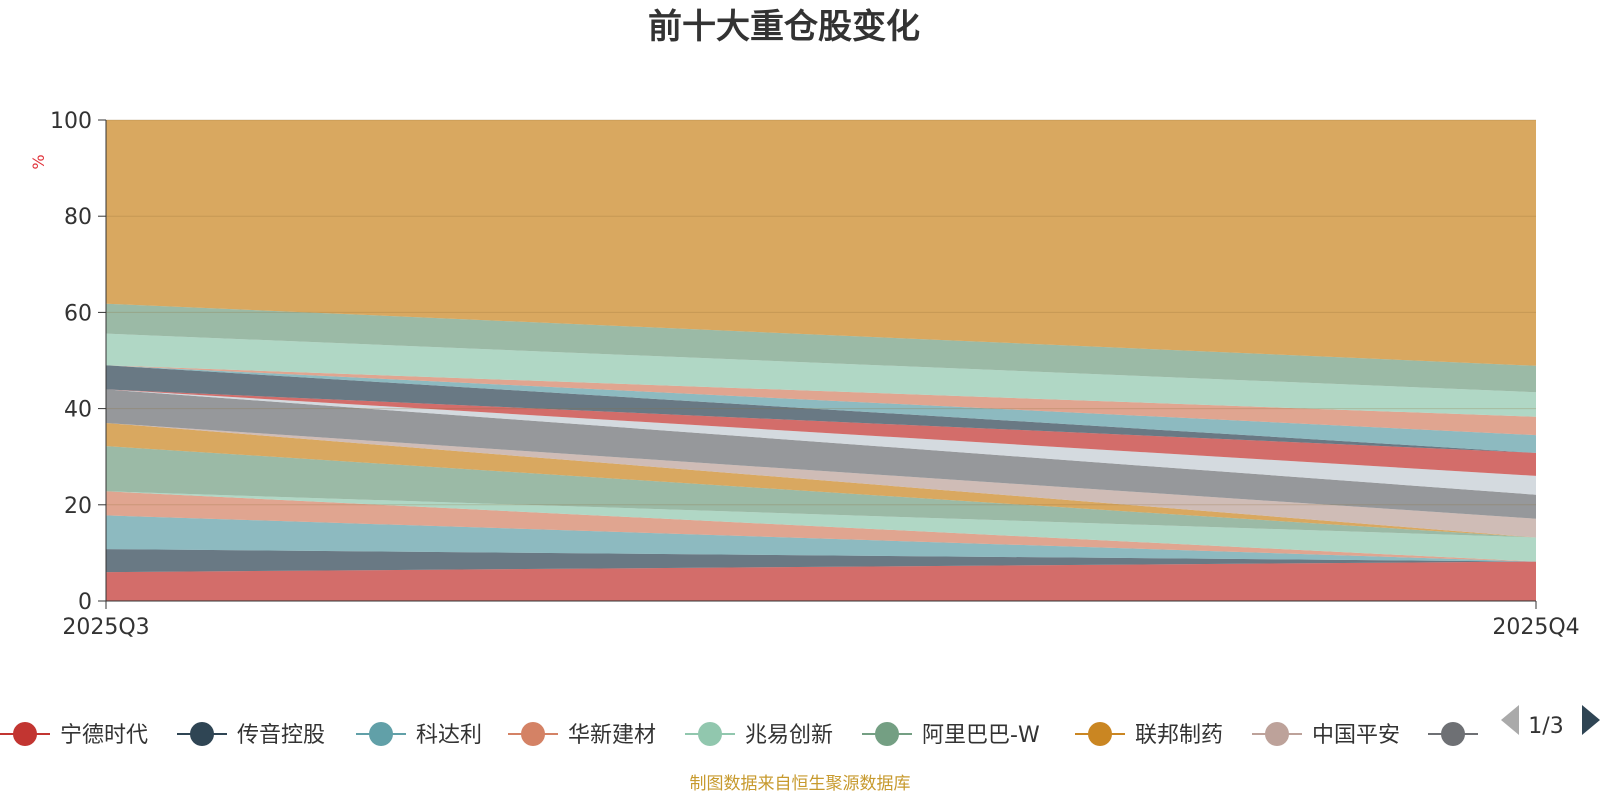  What do you see at coordinates (78, 217) in the screenshot?
I see `y-tick-label: 80` at bounding box center [78, 217].